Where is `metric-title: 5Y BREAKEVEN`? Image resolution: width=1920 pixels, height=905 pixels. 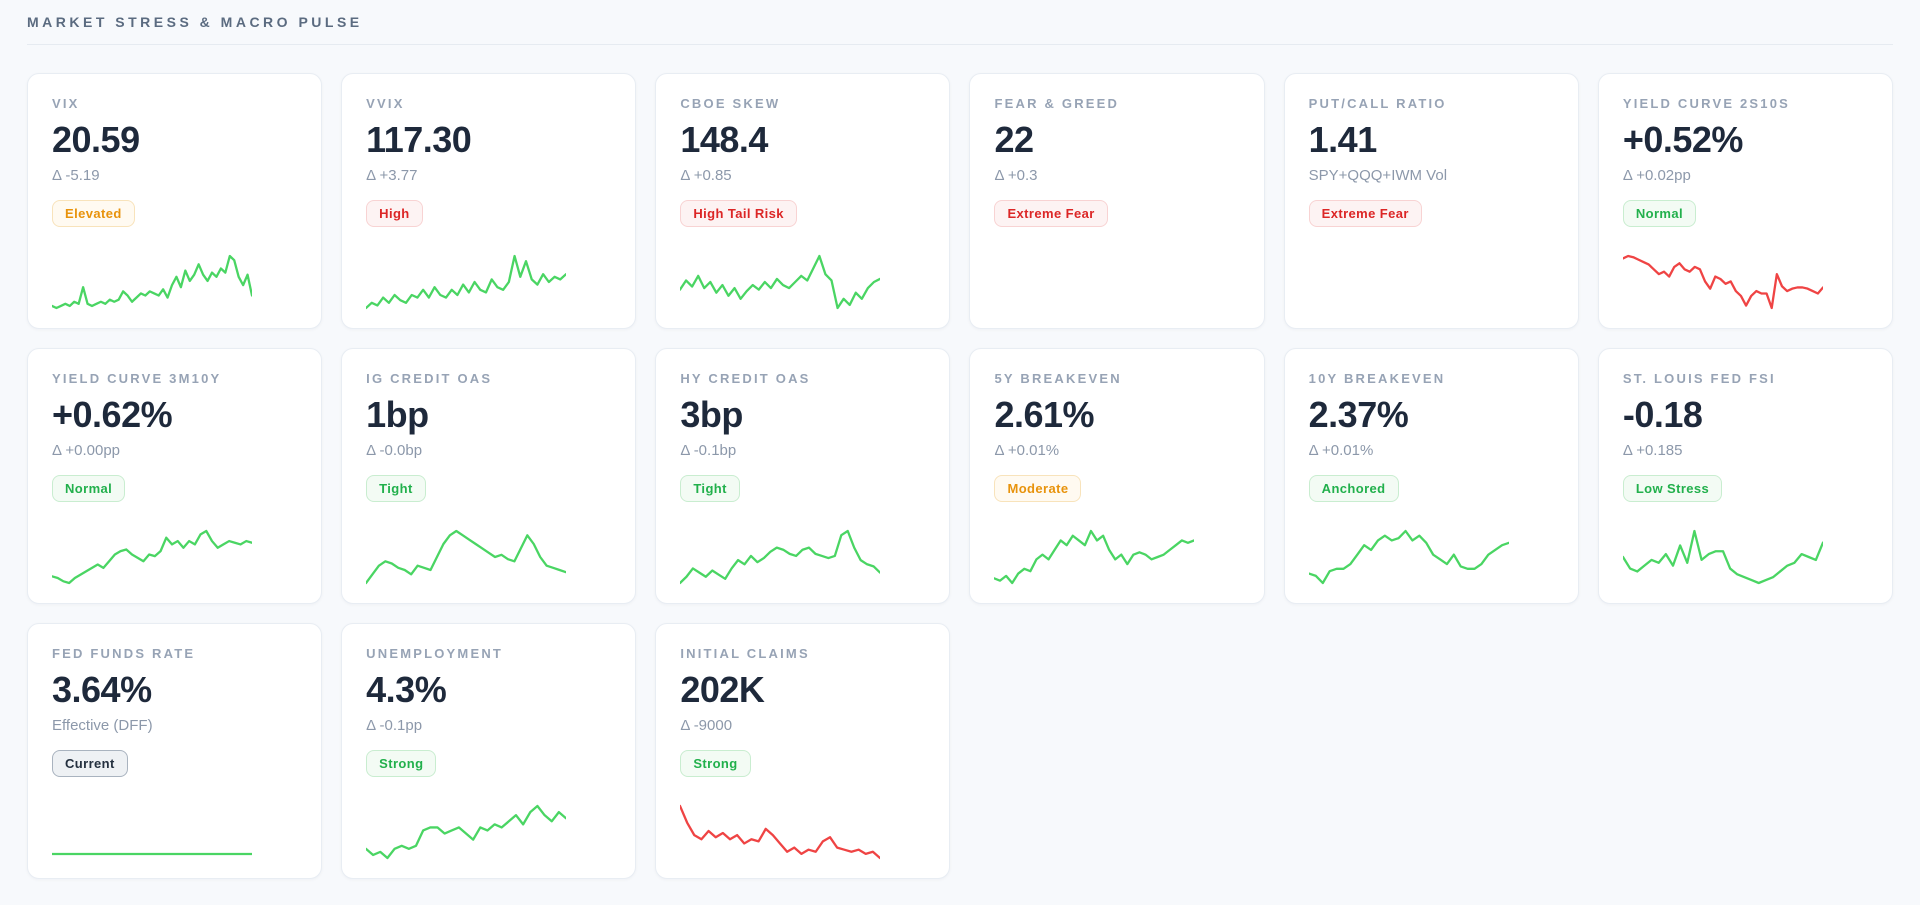 metric-title: 5Y BREAKEVEN is located at coordinates (1058, 378).